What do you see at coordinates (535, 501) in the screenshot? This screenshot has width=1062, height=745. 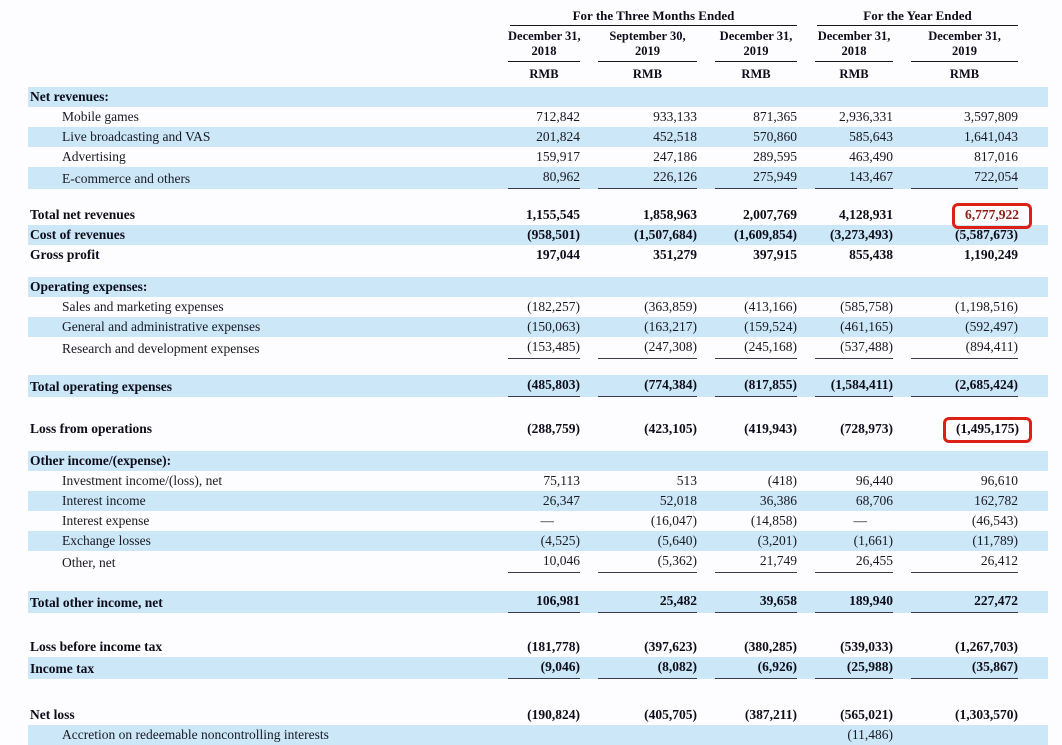 I see `cell: 26,347` at bounding box center [535, 501].